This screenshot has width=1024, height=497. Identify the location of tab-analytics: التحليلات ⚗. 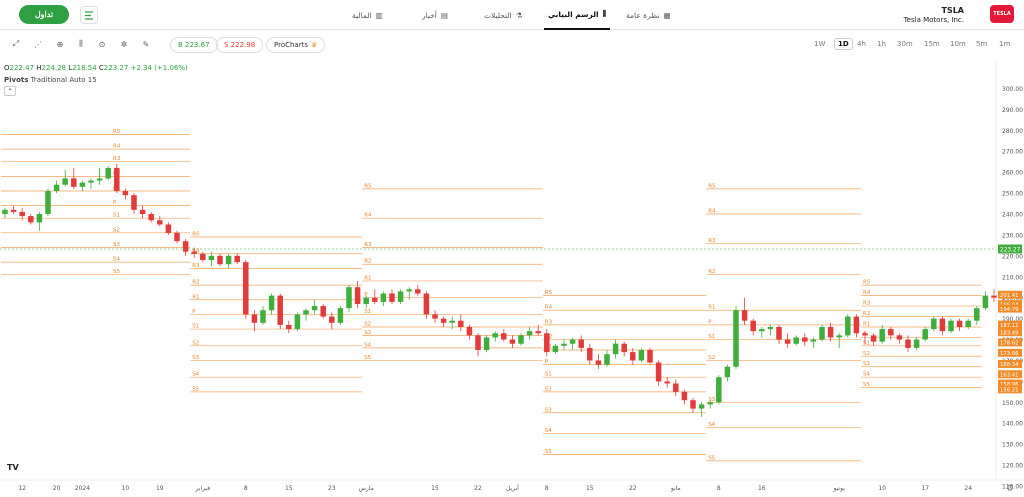
(503, 15).